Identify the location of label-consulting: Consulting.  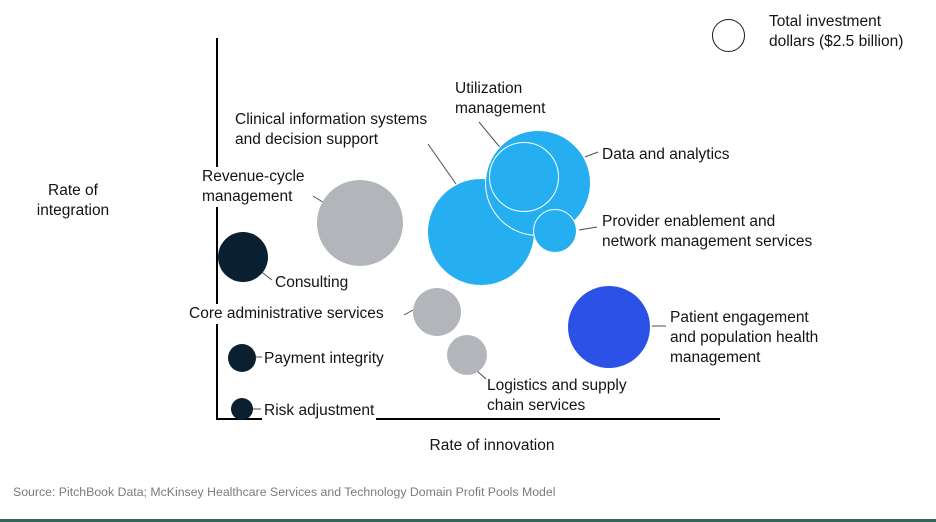
(312, 283).